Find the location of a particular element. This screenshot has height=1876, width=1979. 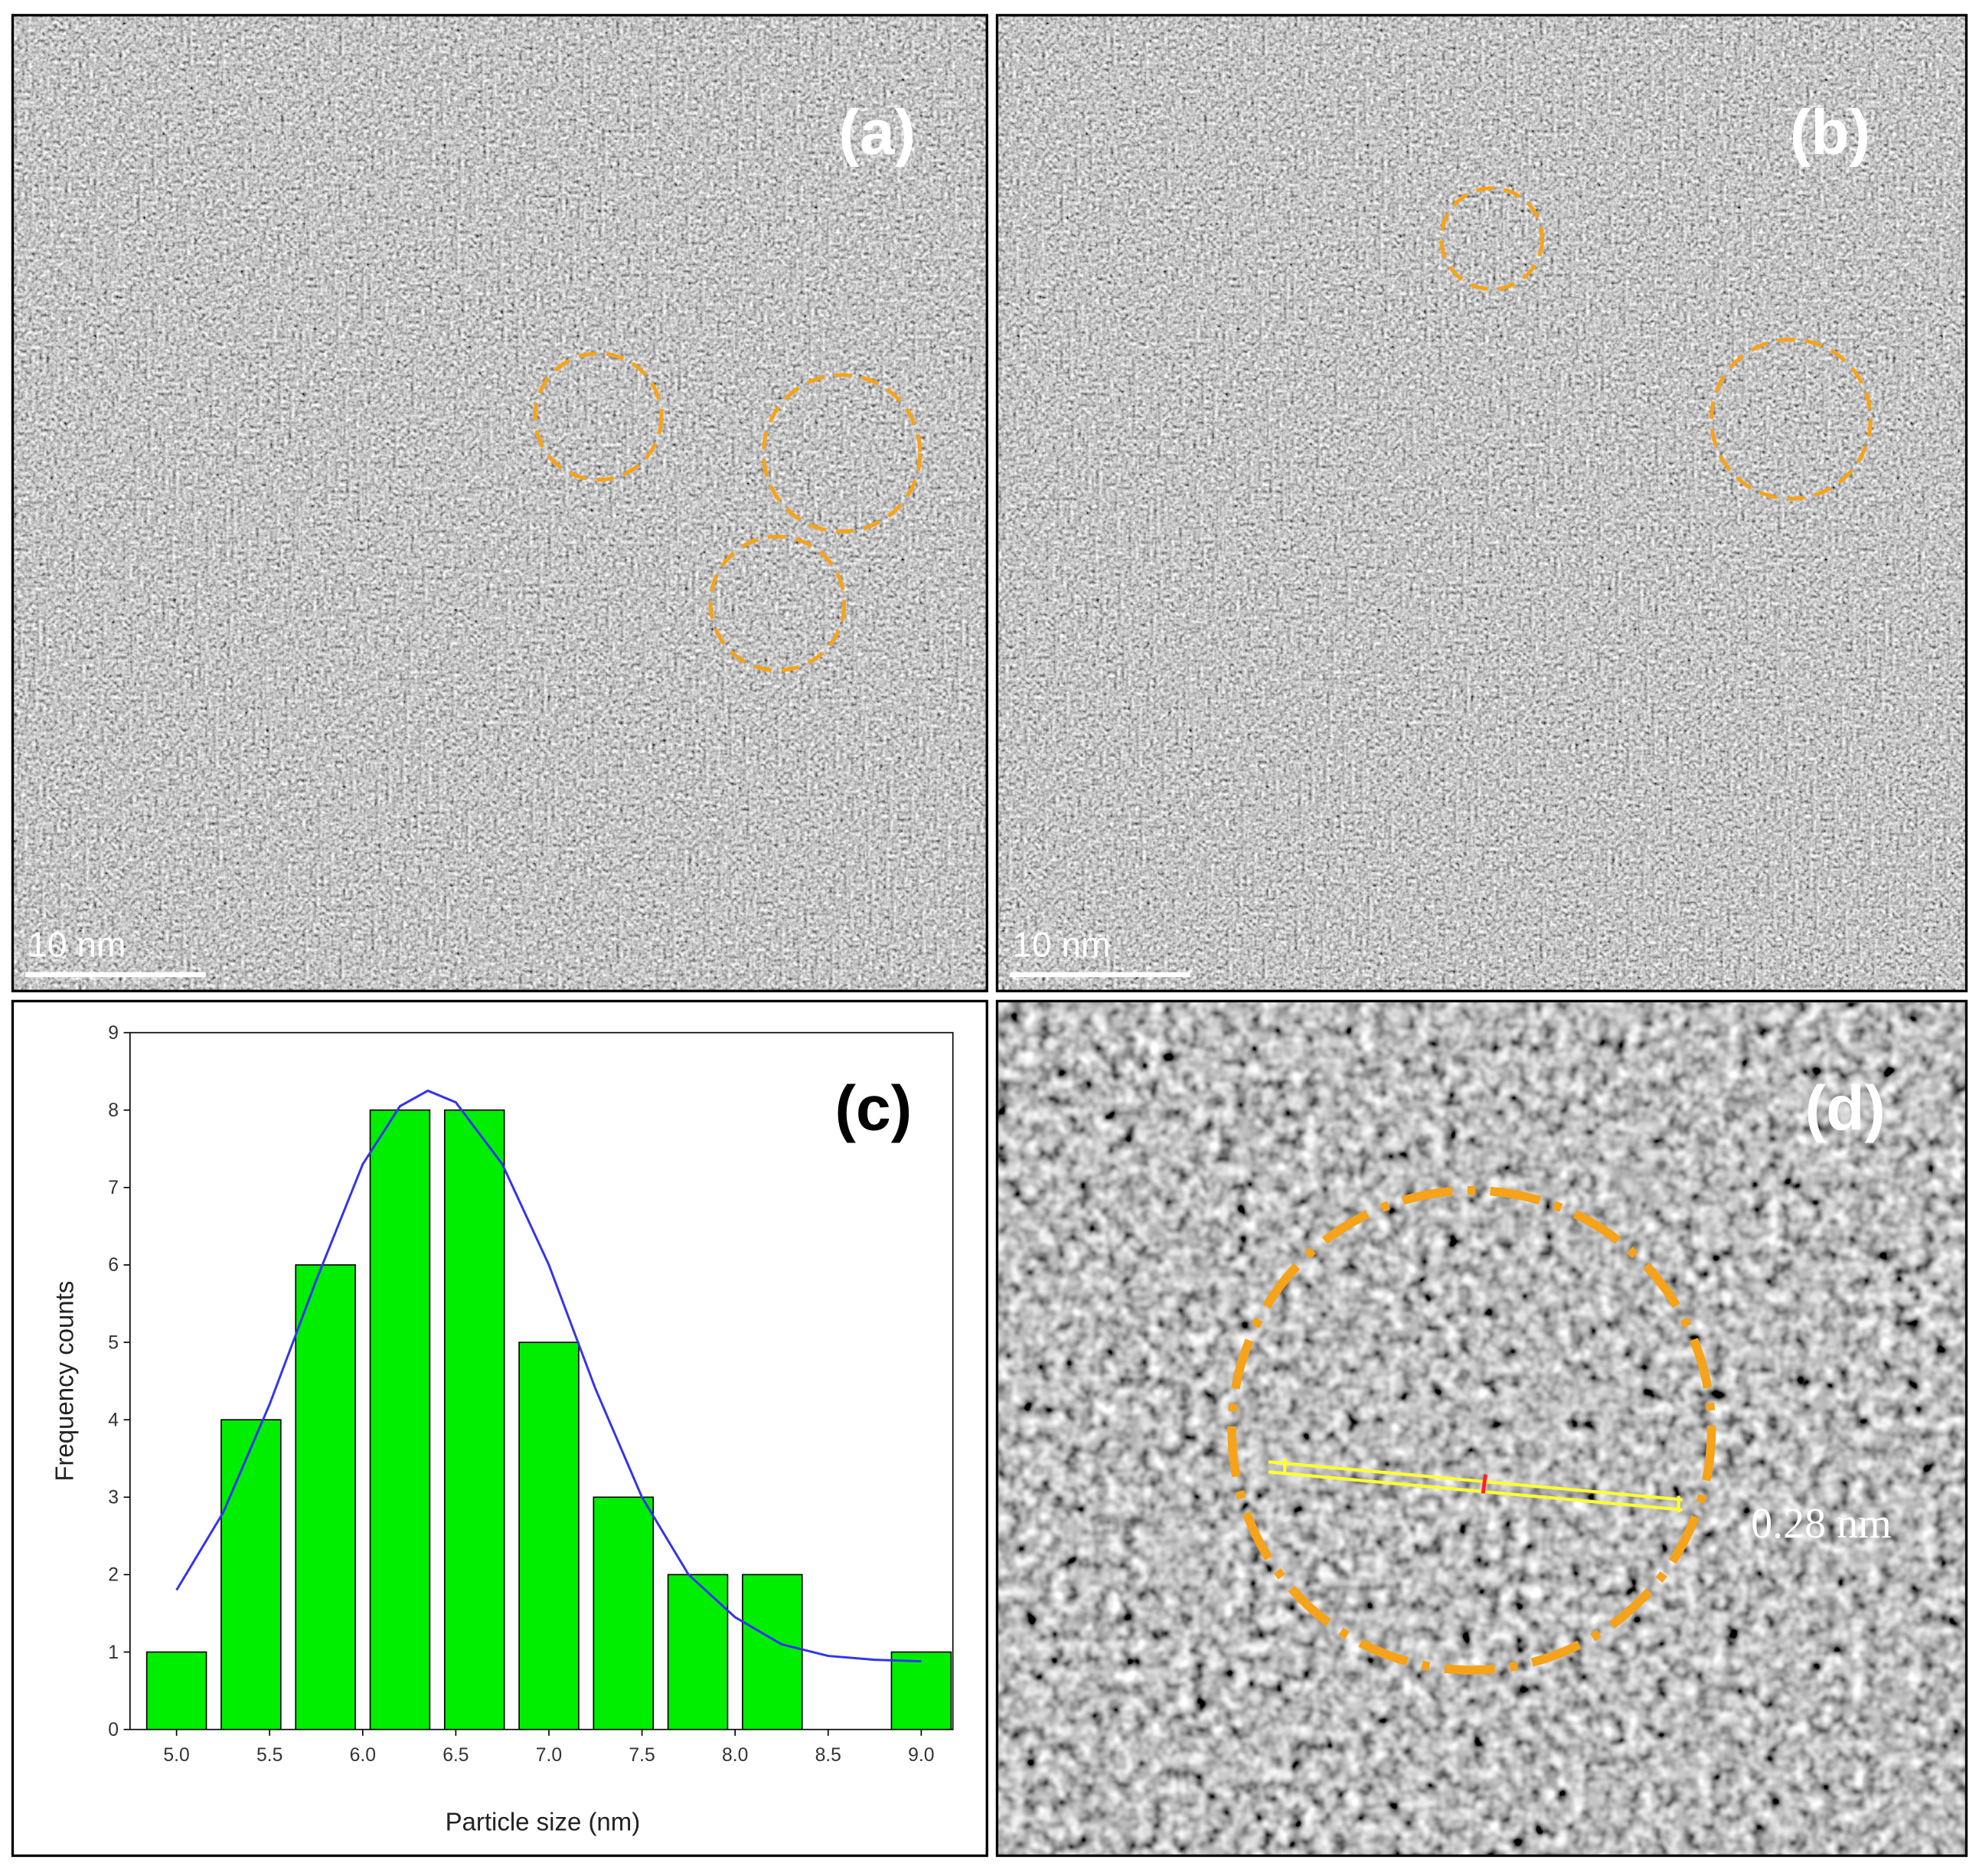

y-axis-label: Frequency counts is located at coordinates (65, 1381).